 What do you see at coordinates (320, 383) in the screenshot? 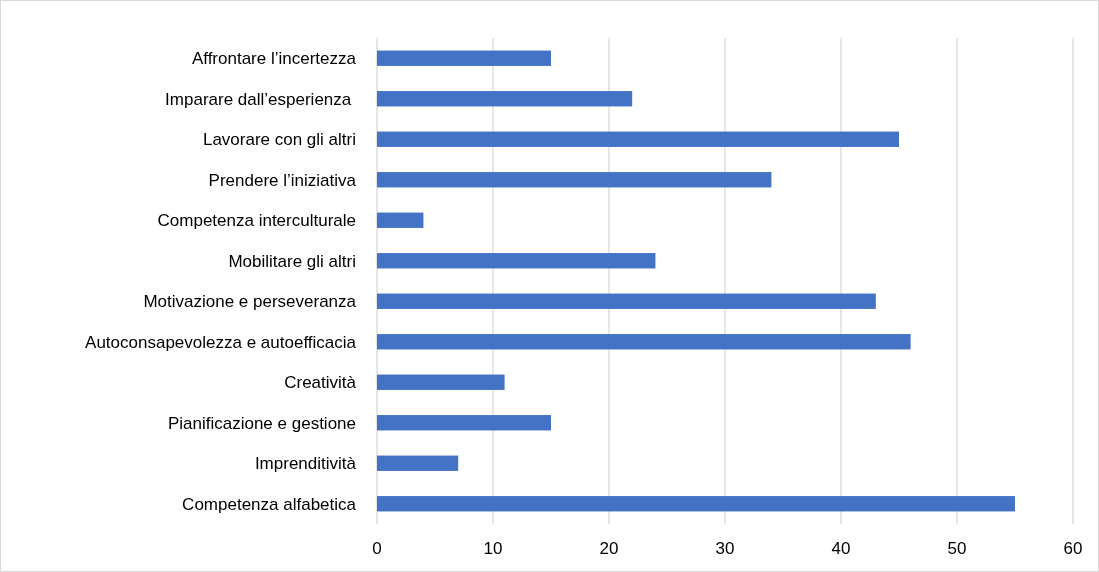
I see `y-tick-label: Creatività` at bounding box center [320, 383].